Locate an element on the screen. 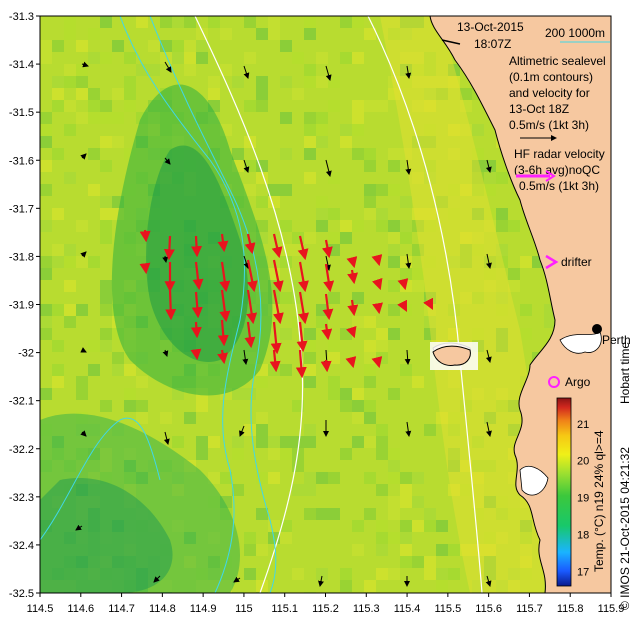 Image resolution: width=640 pixels, height=630 pixels. drifter-marker is located at coordinates (552, 262).